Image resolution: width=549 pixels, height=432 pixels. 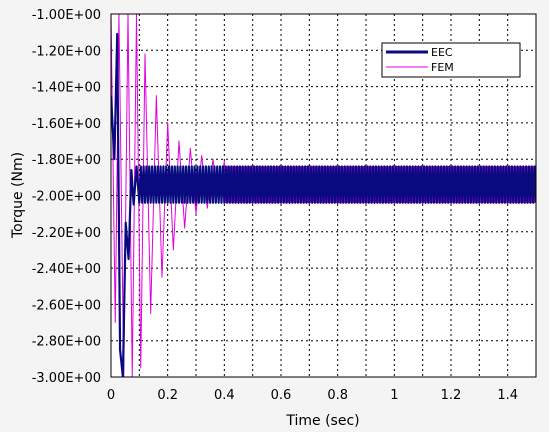 I want to click on y-axis-label: Torque (Nm), so click(x=18, y=195).